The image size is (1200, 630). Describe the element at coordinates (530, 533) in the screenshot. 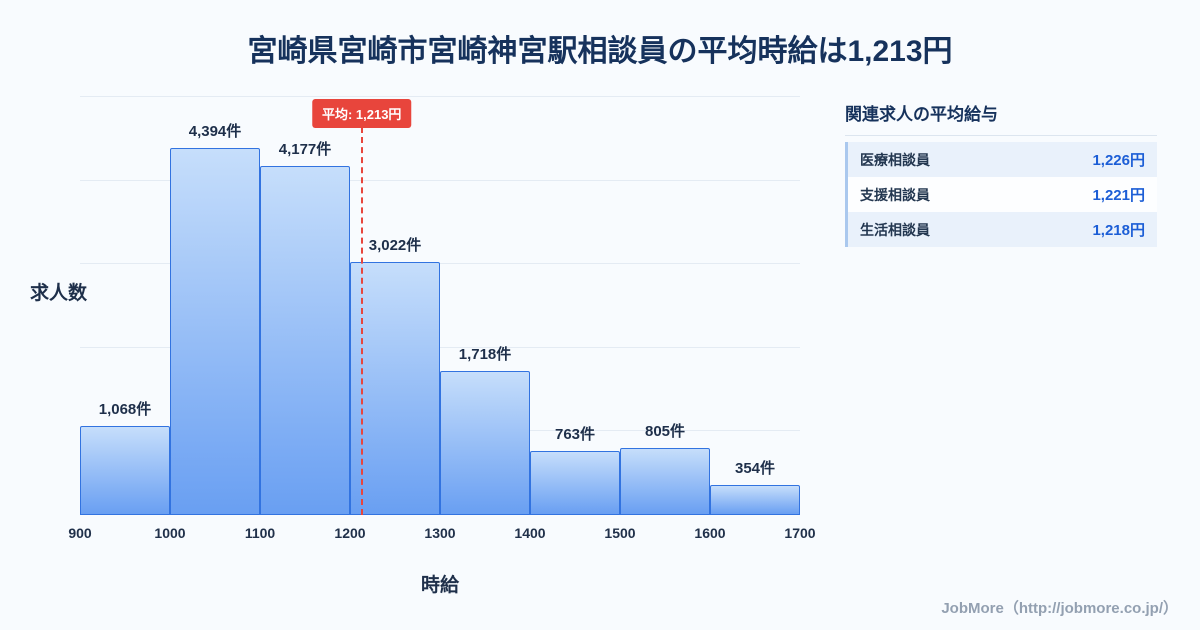

I see `x-tick-label: 1400` at that location.